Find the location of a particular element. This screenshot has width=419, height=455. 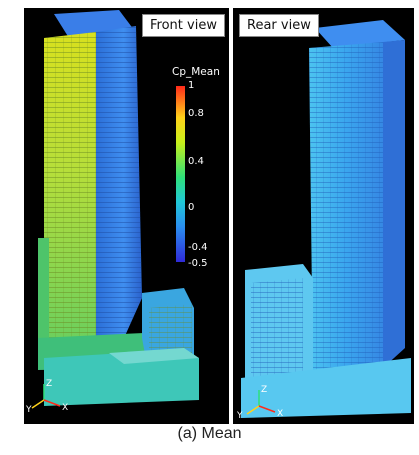

colorbar-tick: -0.4 is located at coordinates (198, 247).